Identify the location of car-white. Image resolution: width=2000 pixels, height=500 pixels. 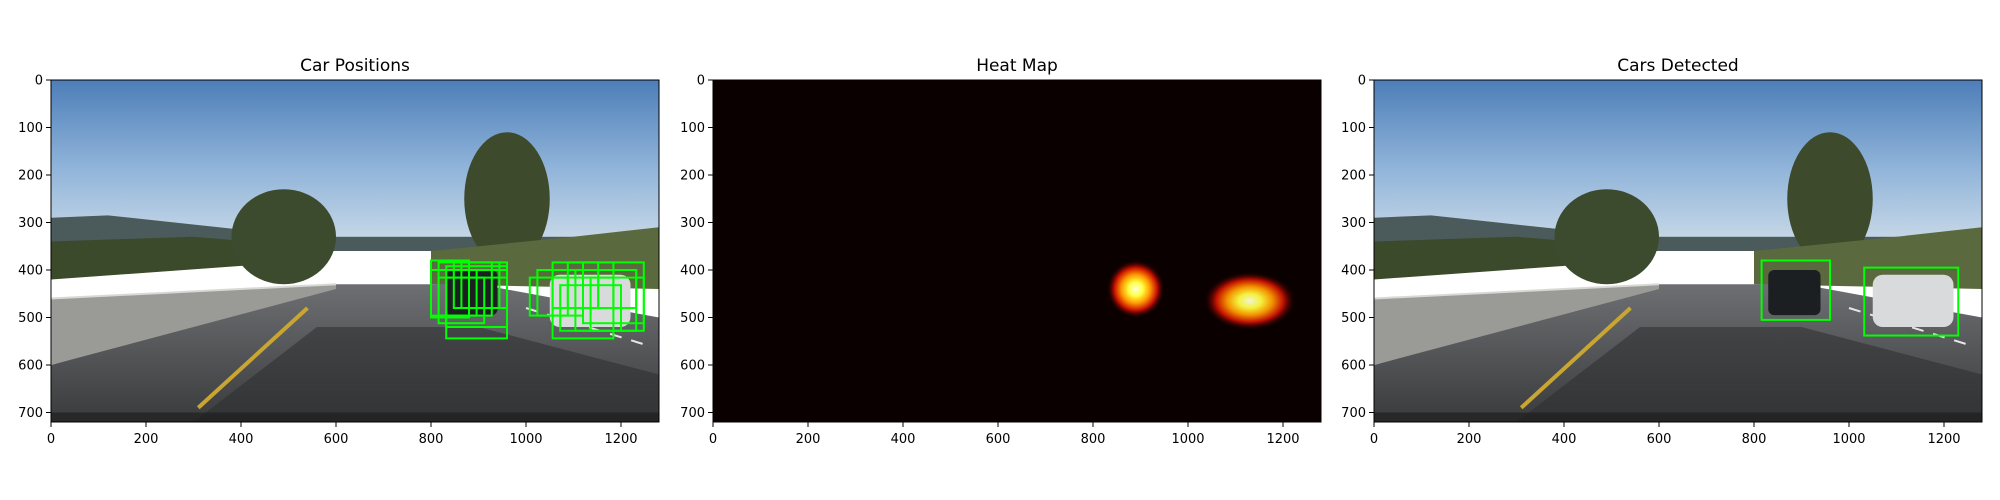
(1913, 300).